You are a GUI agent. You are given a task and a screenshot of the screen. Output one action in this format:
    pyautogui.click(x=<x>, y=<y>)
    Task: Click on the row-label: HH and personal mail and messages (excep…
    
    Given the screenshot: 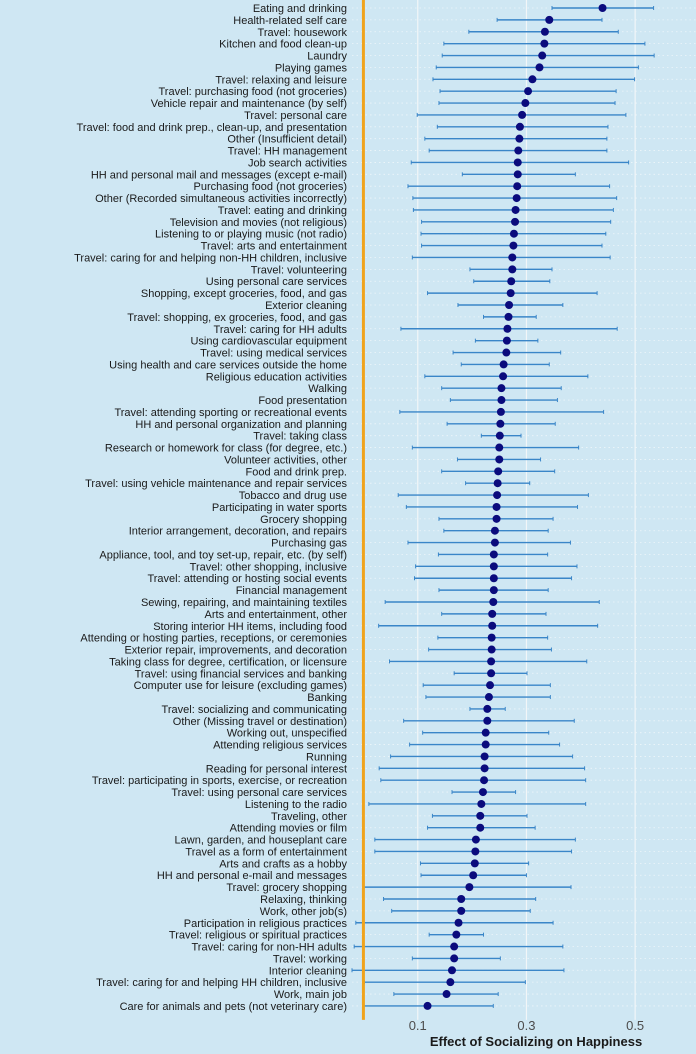 What is the action you would take?
    pyautogui.click(x=219, y=175)
    